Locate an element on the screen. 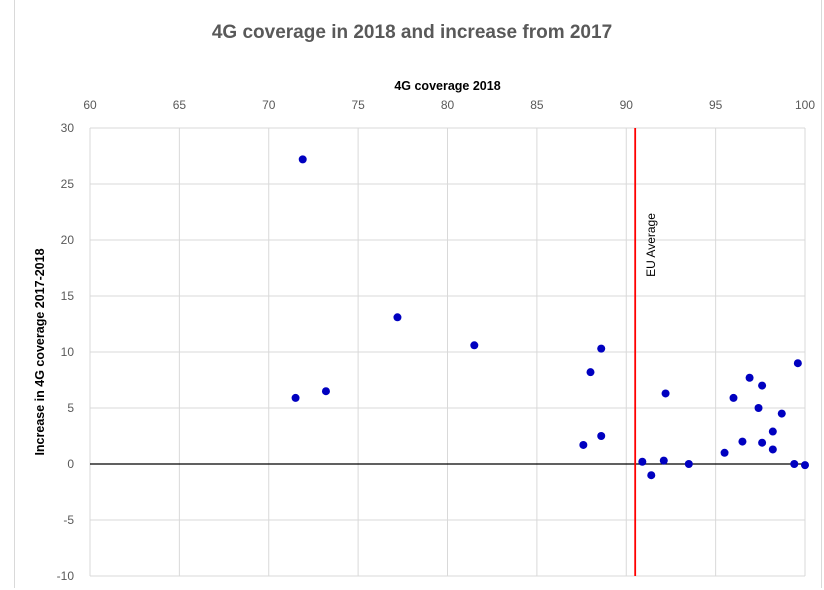 The height and width of the screenshot is (590, 824). y-tick-label: 30 is located at coordinates (68, 128).